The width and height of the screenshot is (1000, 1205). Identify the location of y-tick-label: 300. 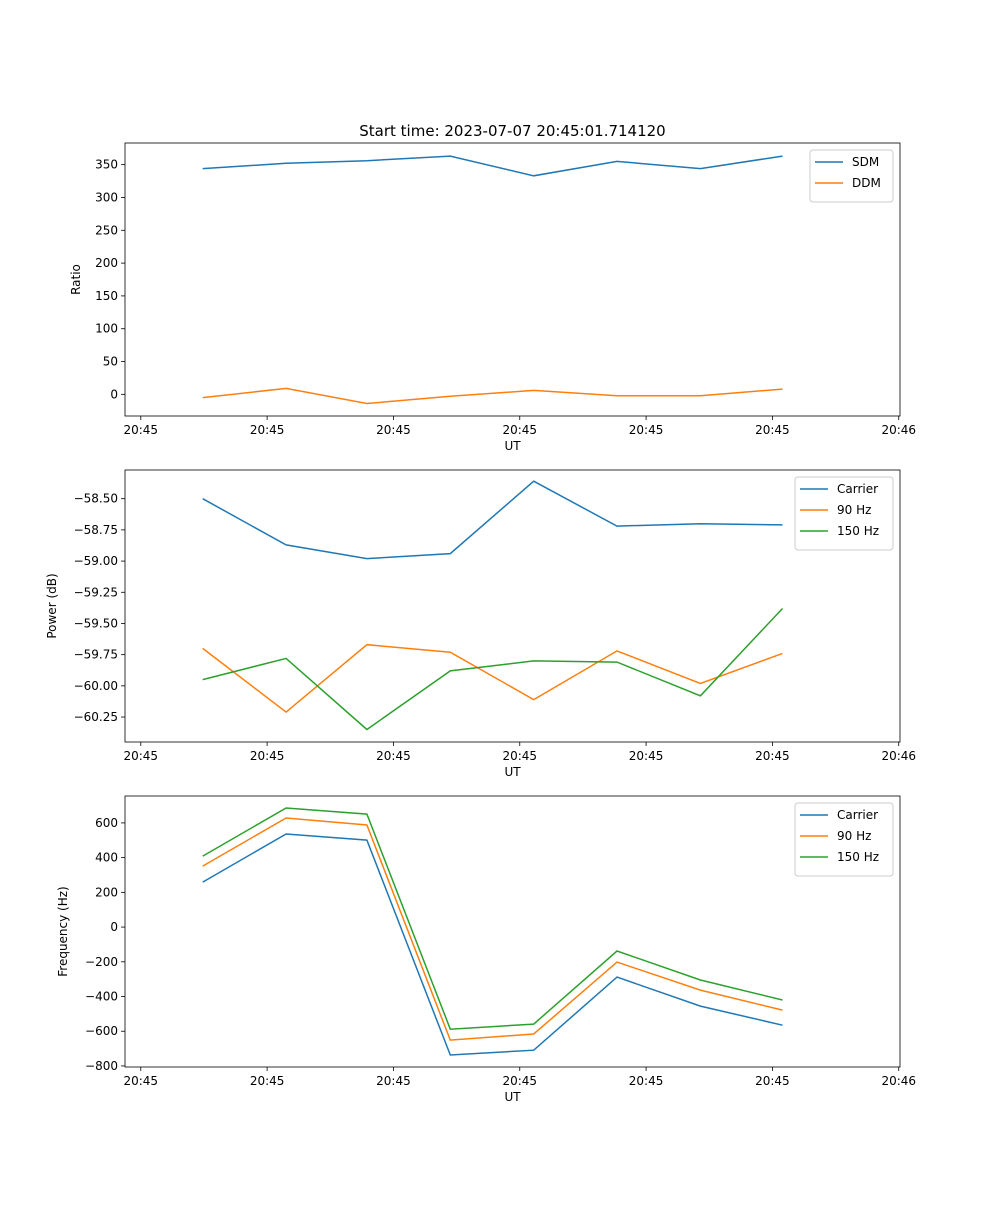
(106, 197).